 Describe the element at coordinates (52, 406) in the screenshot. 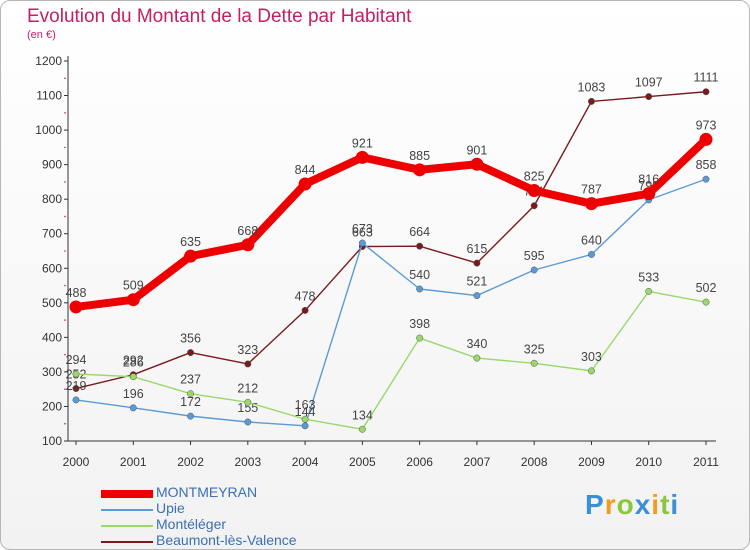

I see `y-tick-label: 200` at that location.